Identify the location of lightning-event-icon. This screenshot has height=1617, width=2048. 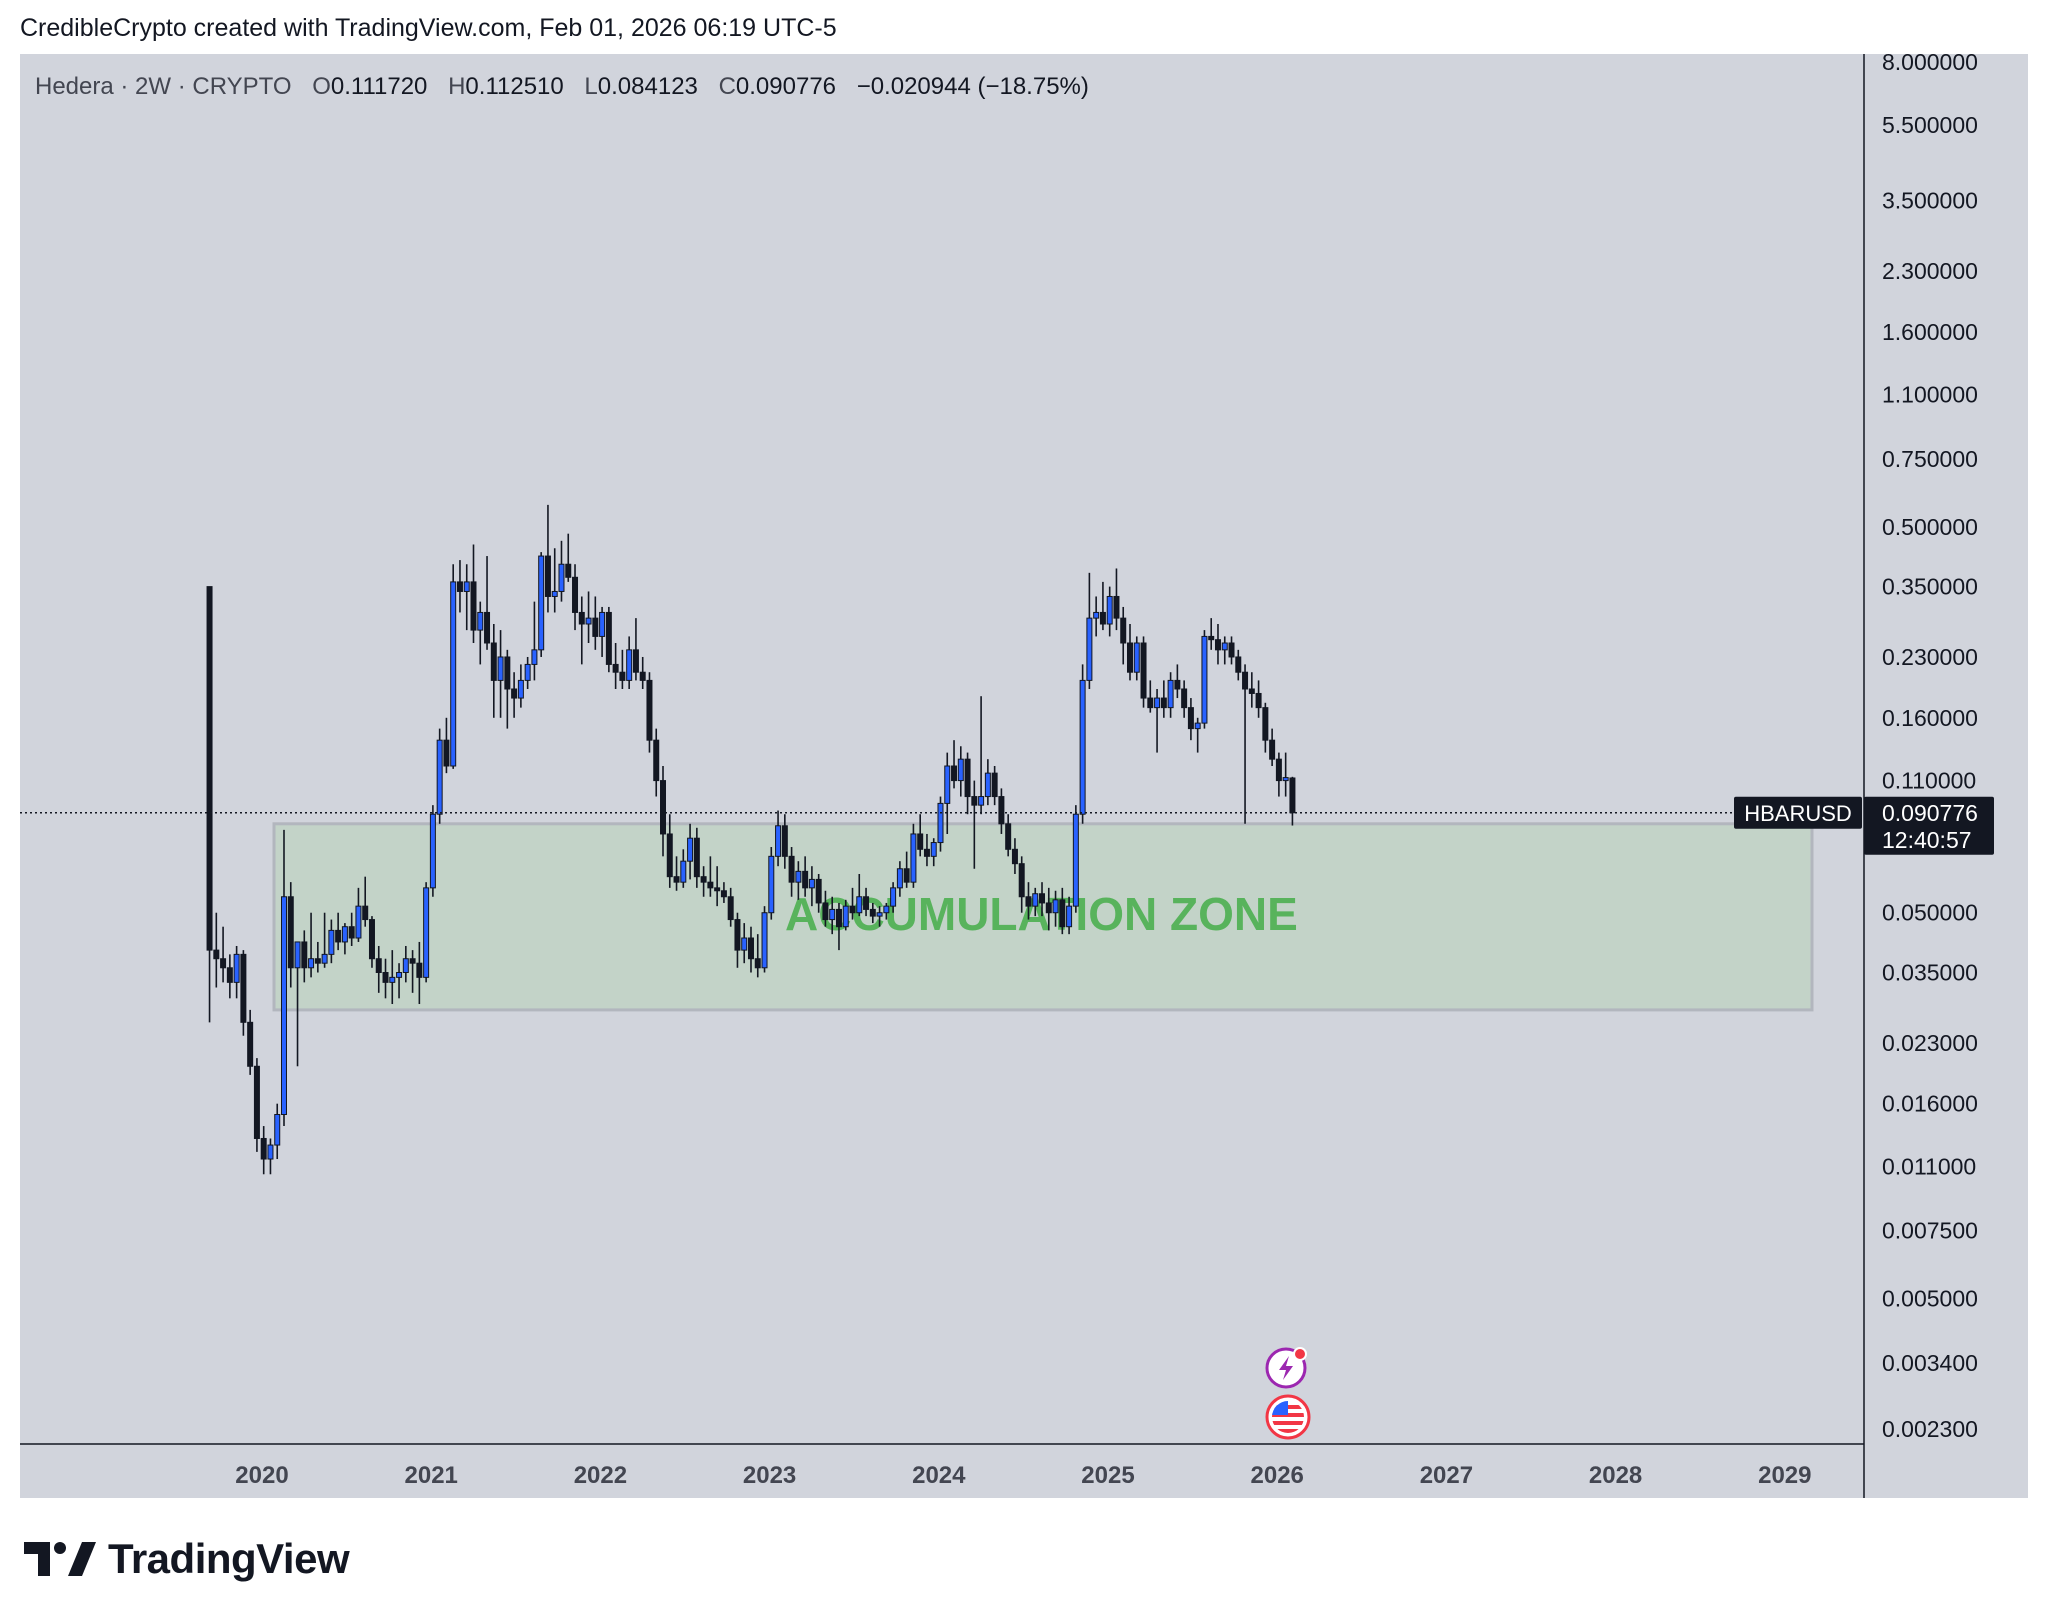
(1286, 1368).